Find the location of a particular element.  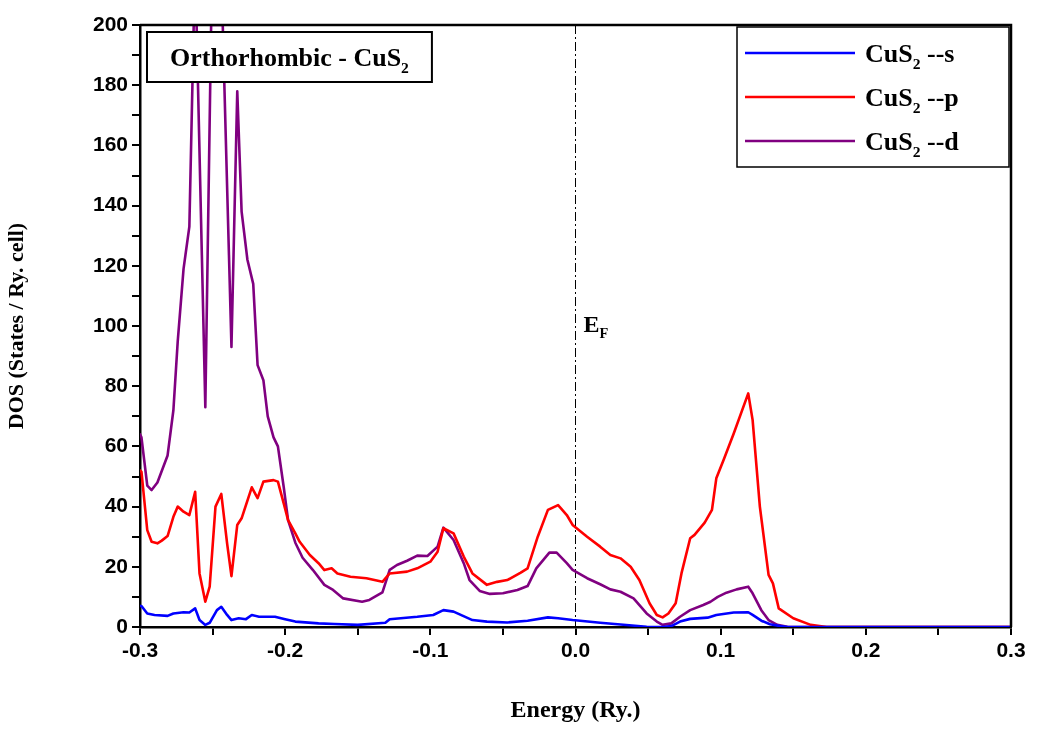

x-tick-label: -0.2 is located at coordinates (285, 650).